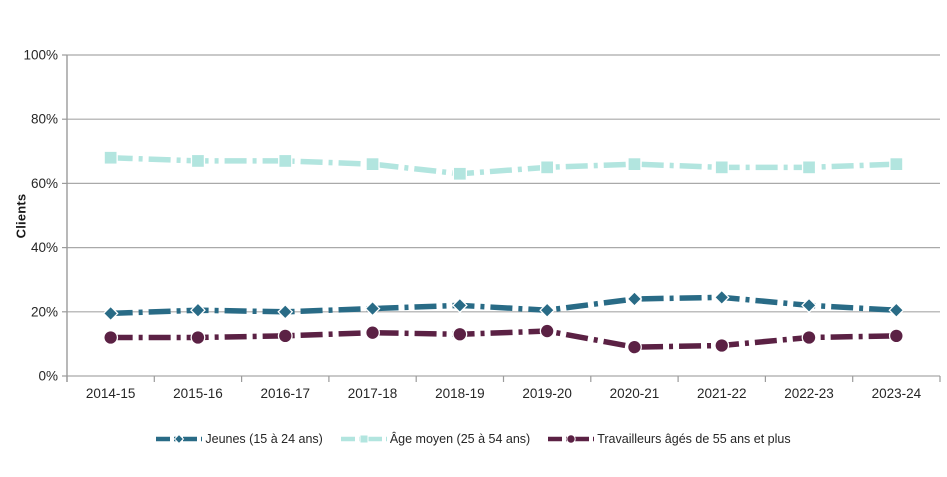  Describe the element at coordinates (285, 393) in the screenshot. I see `x-tick-label: 2016-17` at that location.